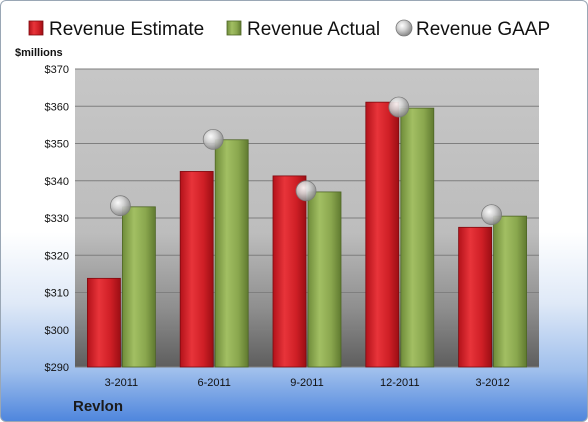 This screenshot has height=422, width=588. I want to click on y-tick-label: $310, so click(57, 294).